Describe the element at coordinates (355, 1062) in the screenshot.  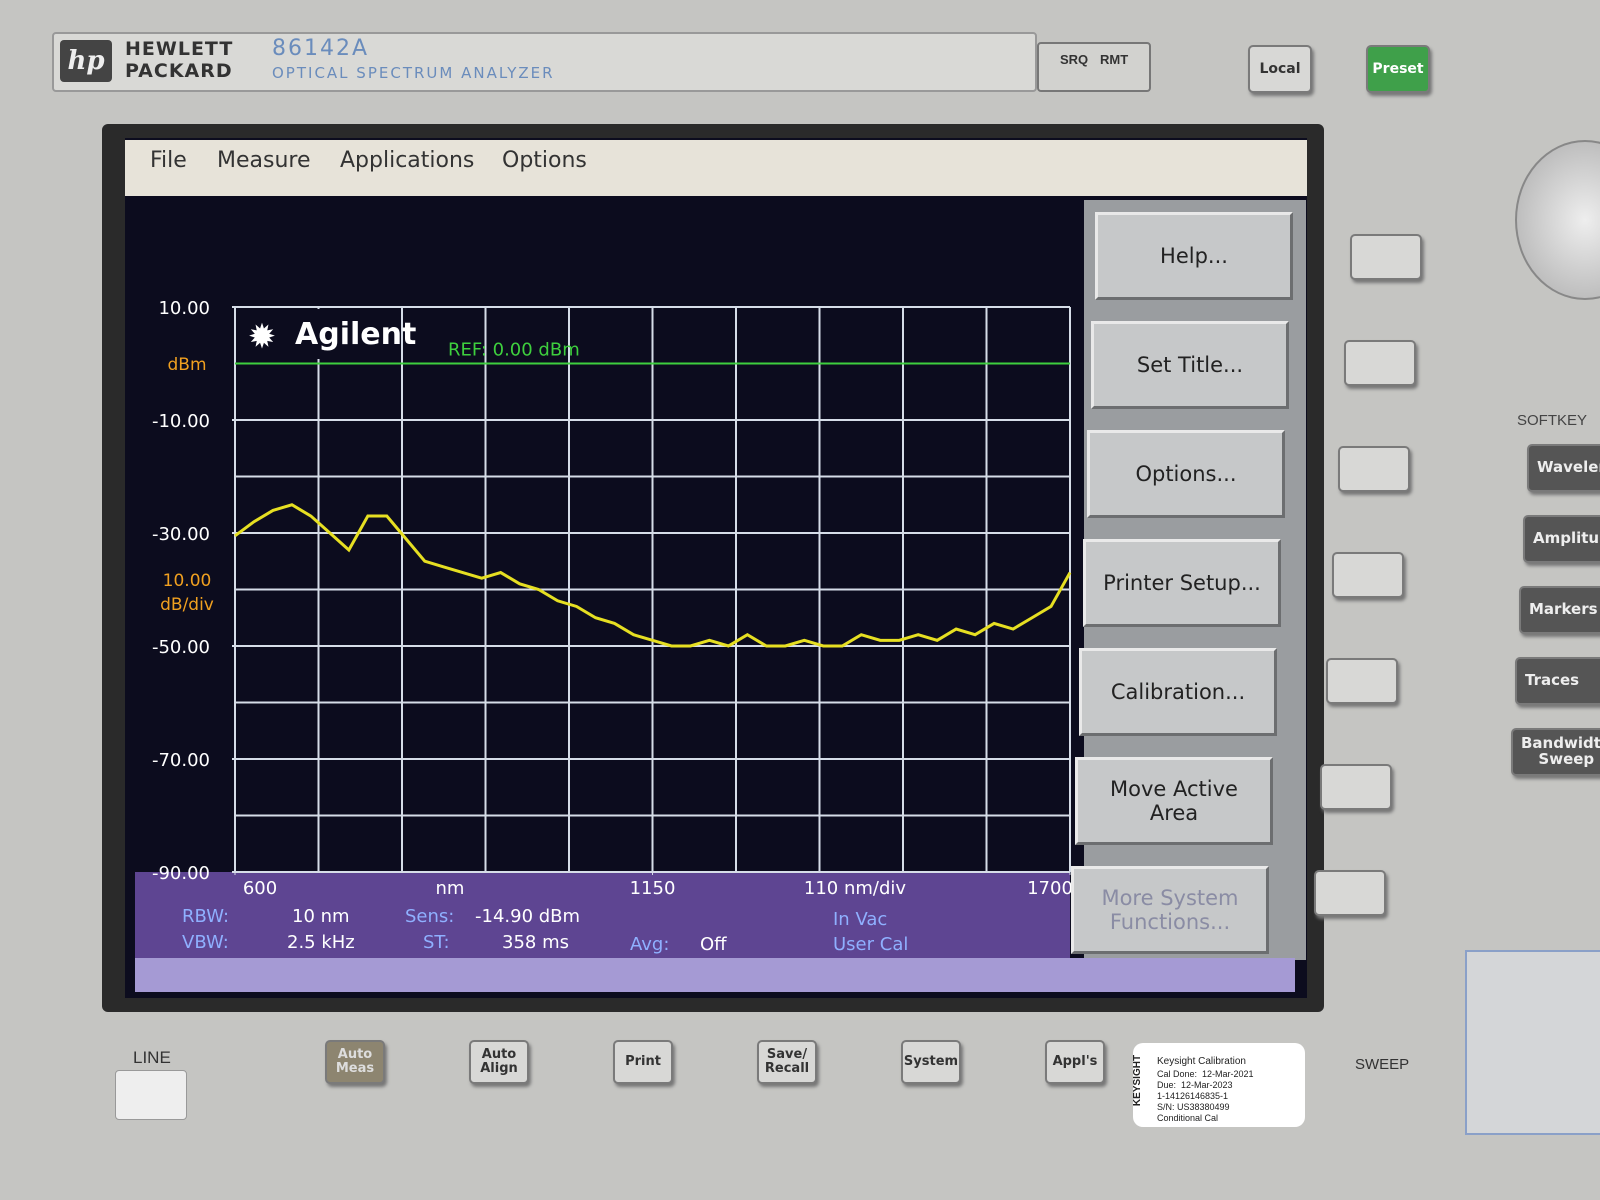
I see `front-key: Auto Meas` at that location.